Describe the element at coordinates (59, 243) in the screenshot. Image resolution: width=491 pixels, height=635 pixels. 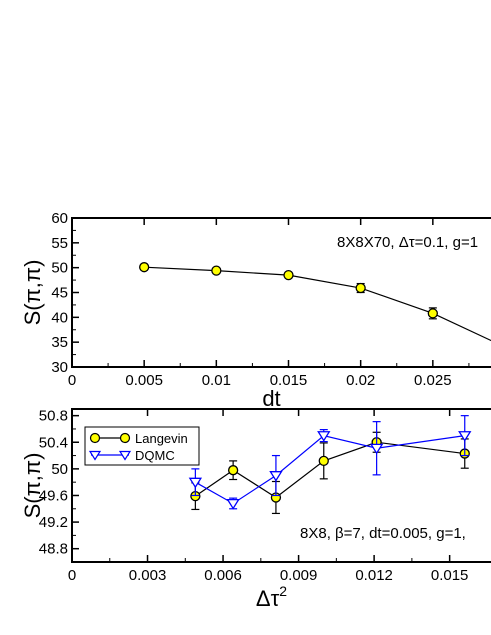
I see `y-tick-label: 55` at that location.